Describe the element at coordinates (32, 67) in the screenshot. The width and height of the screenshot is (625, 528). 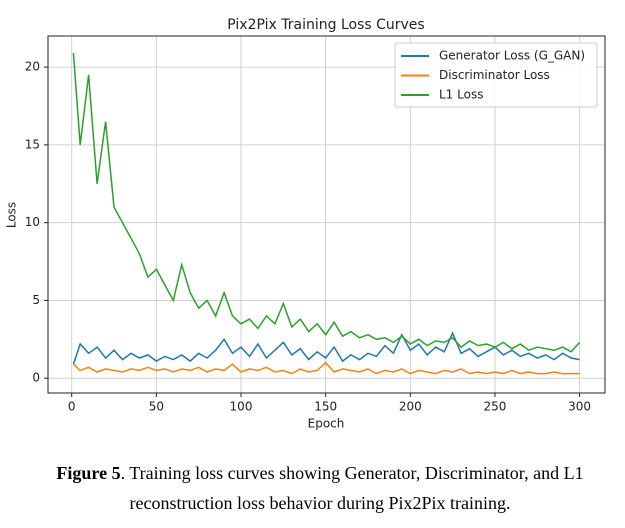
I see `y-tick-label: 20` at that location.